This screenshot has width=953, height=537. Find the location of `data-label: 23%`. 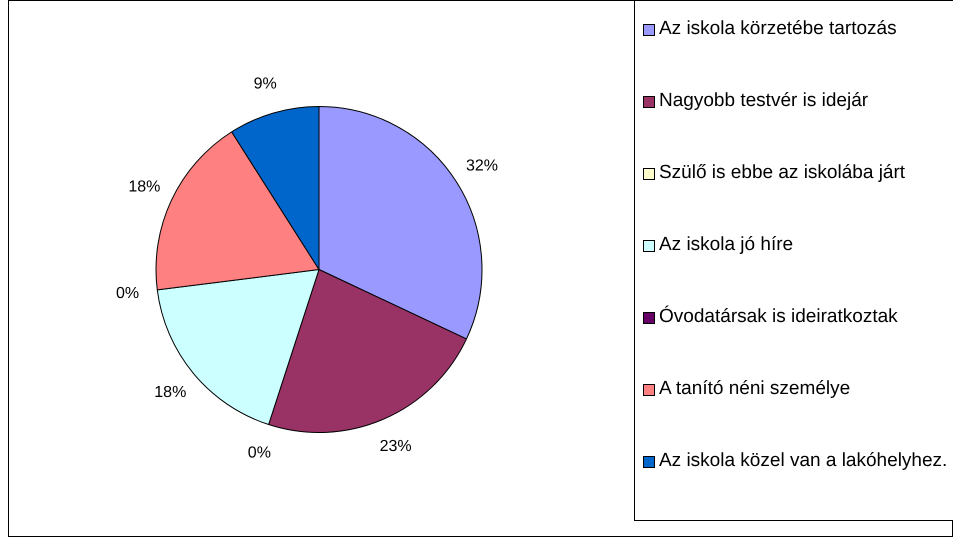

data-label: 23% is located at coordinates (396, 447).